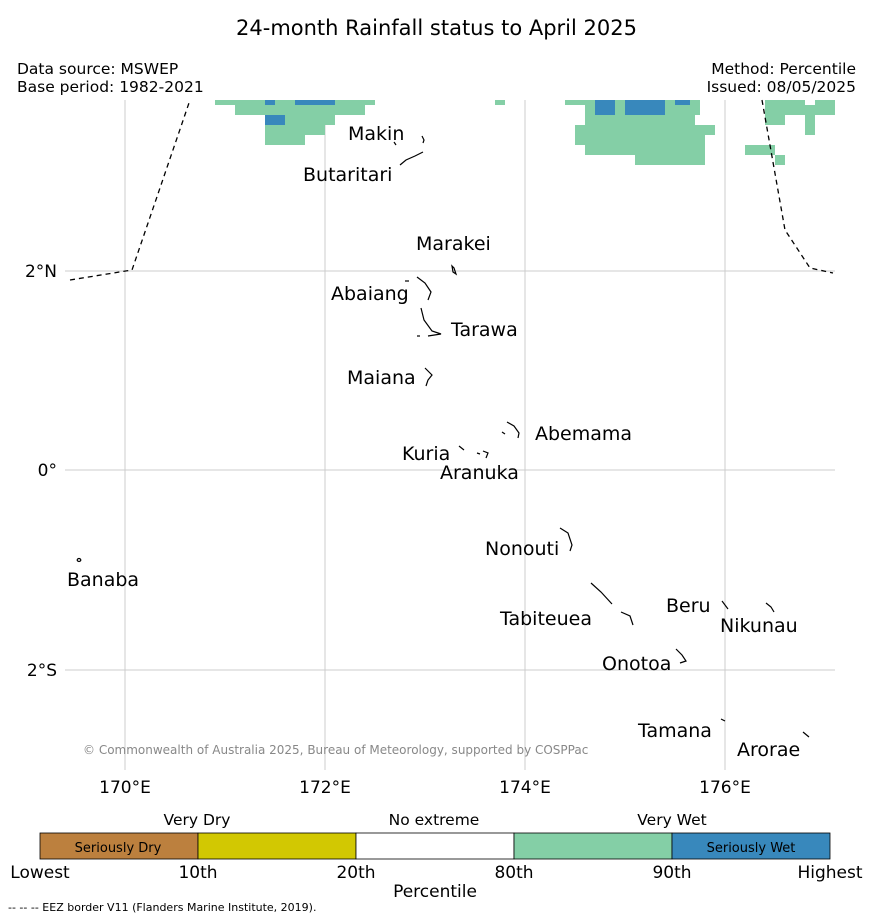  I want to click on place-label-aranuka: Aranuka, so click(479, 473).